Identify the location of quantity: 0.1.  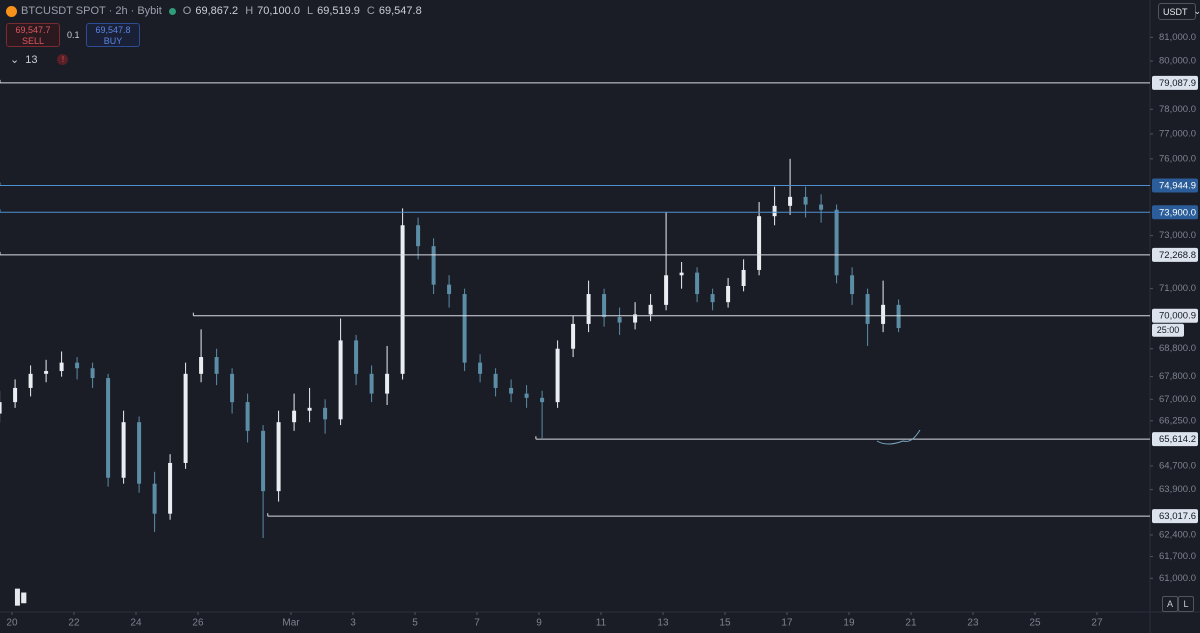
(73, 35).